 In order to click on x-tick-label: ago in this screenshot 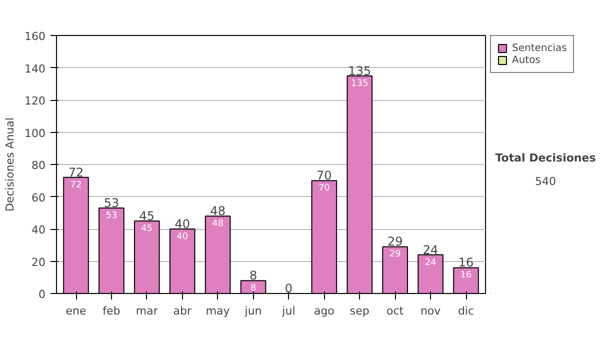, I will do `click(324, 311)`.